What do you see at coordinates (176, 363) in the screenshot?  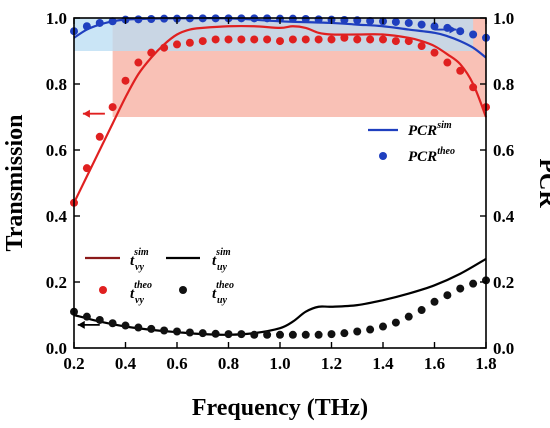 I see `x-tick-label: 0.6` at bounding box center [176, 363].